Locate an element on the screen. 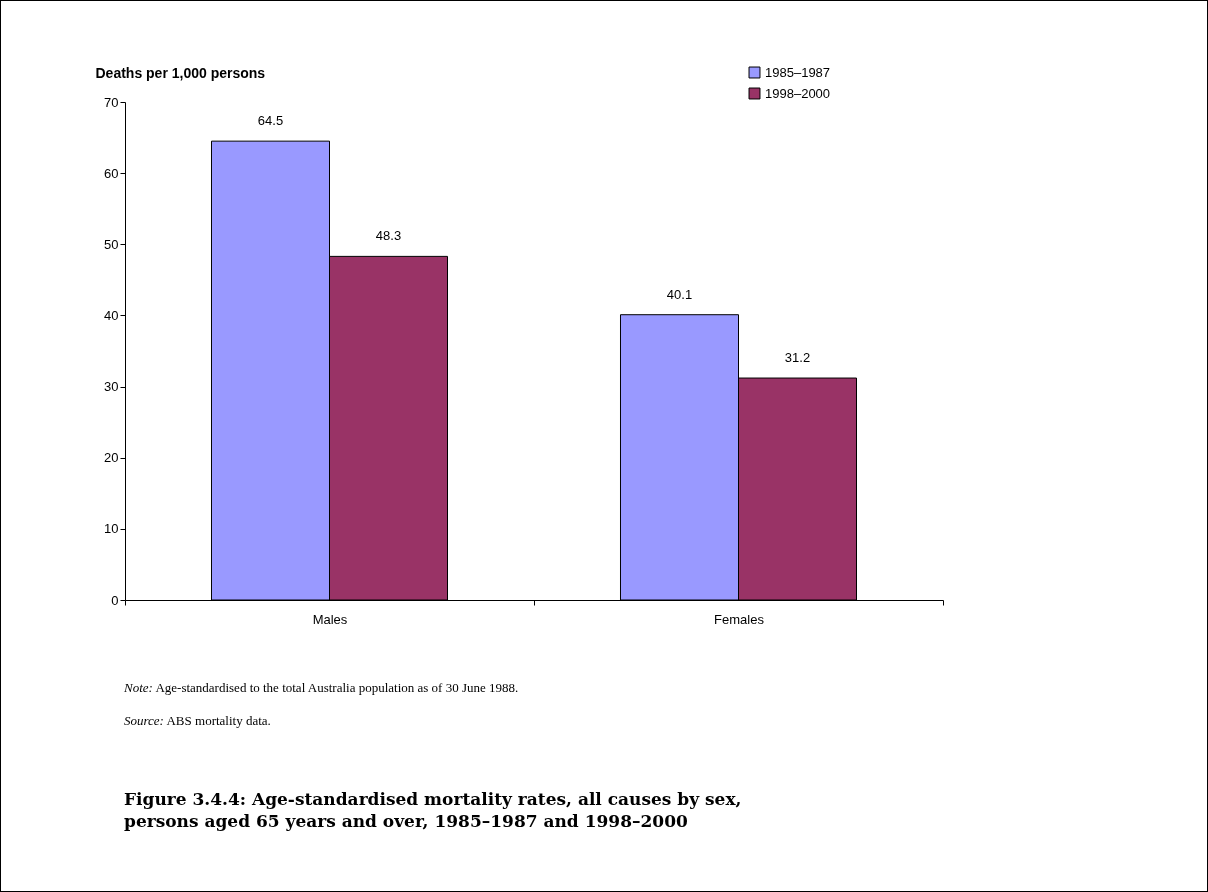 The height and width of the screenshot is (892, 1208). y-tick-label: 10 is located at coordinates (111, 529).